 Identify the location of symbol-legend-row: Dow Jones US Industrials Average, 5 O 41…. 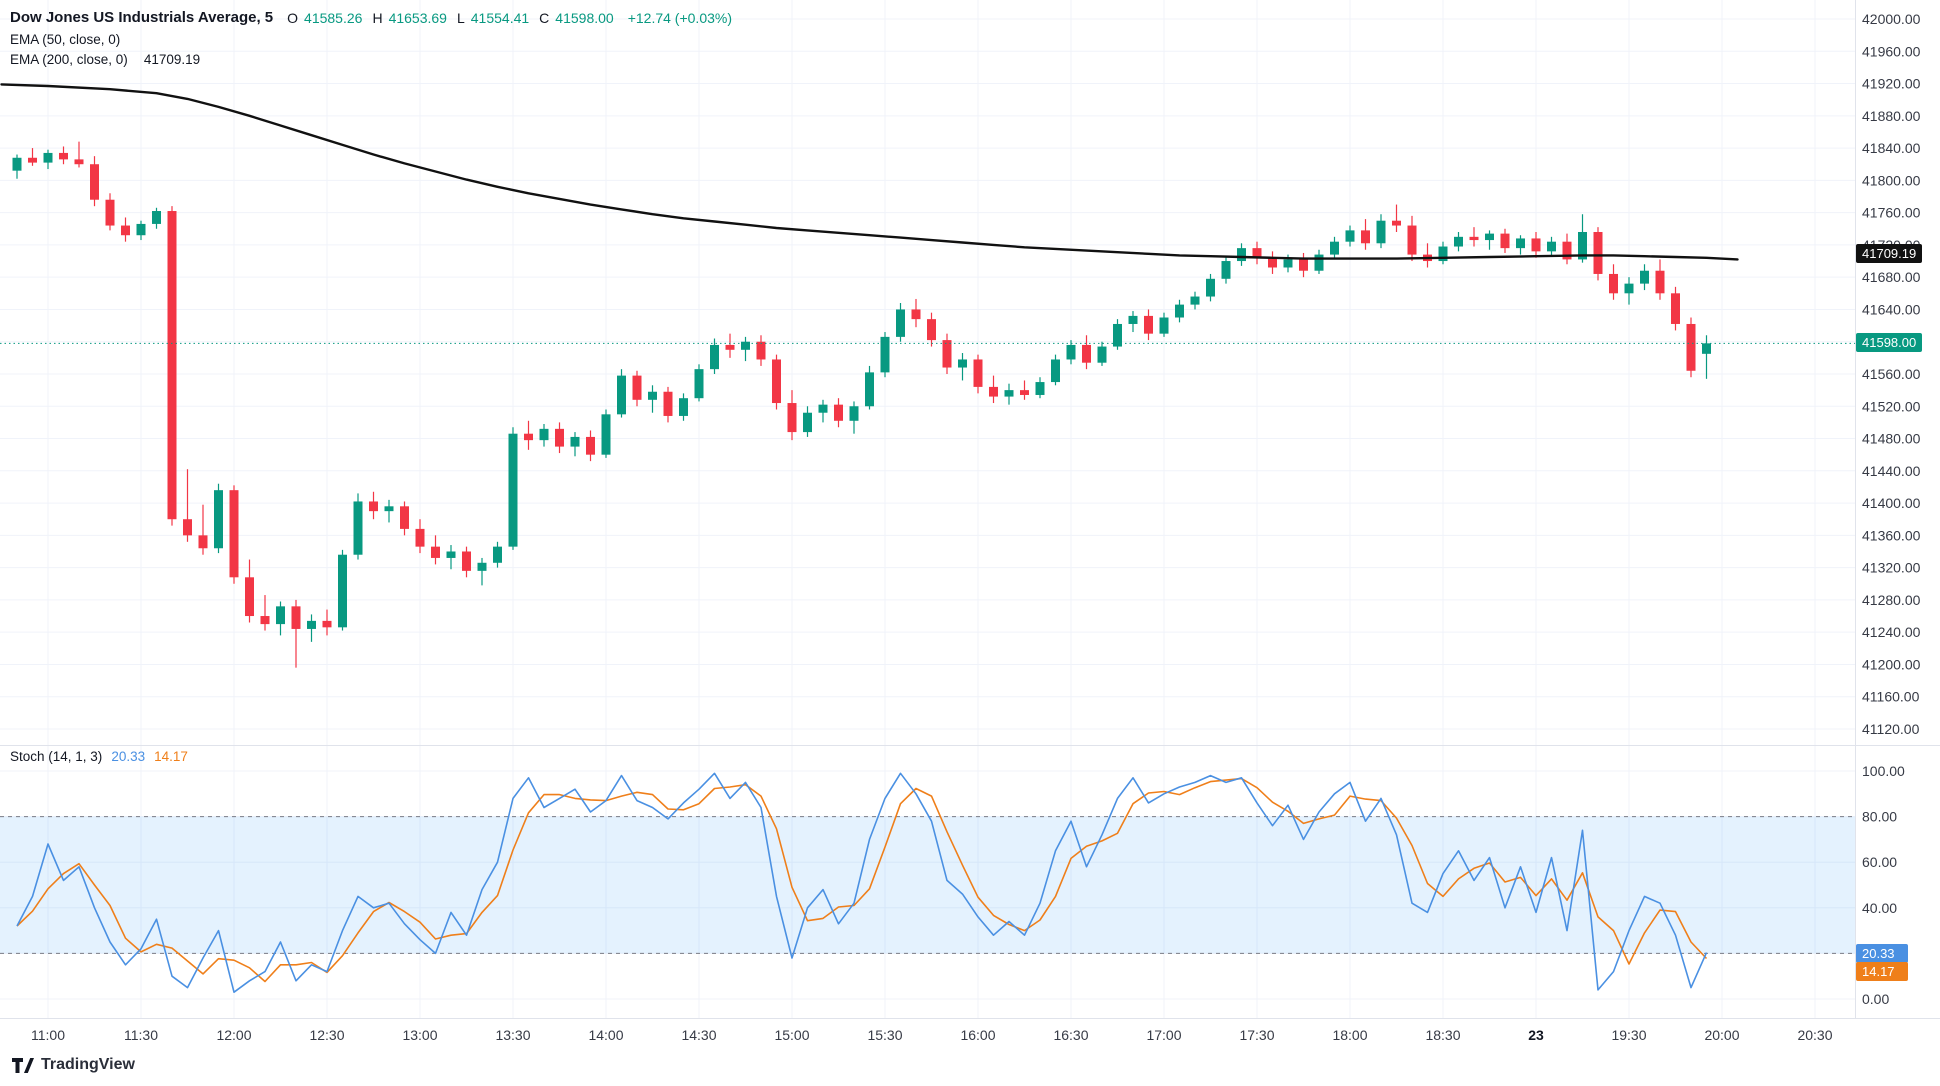
(371, 17).